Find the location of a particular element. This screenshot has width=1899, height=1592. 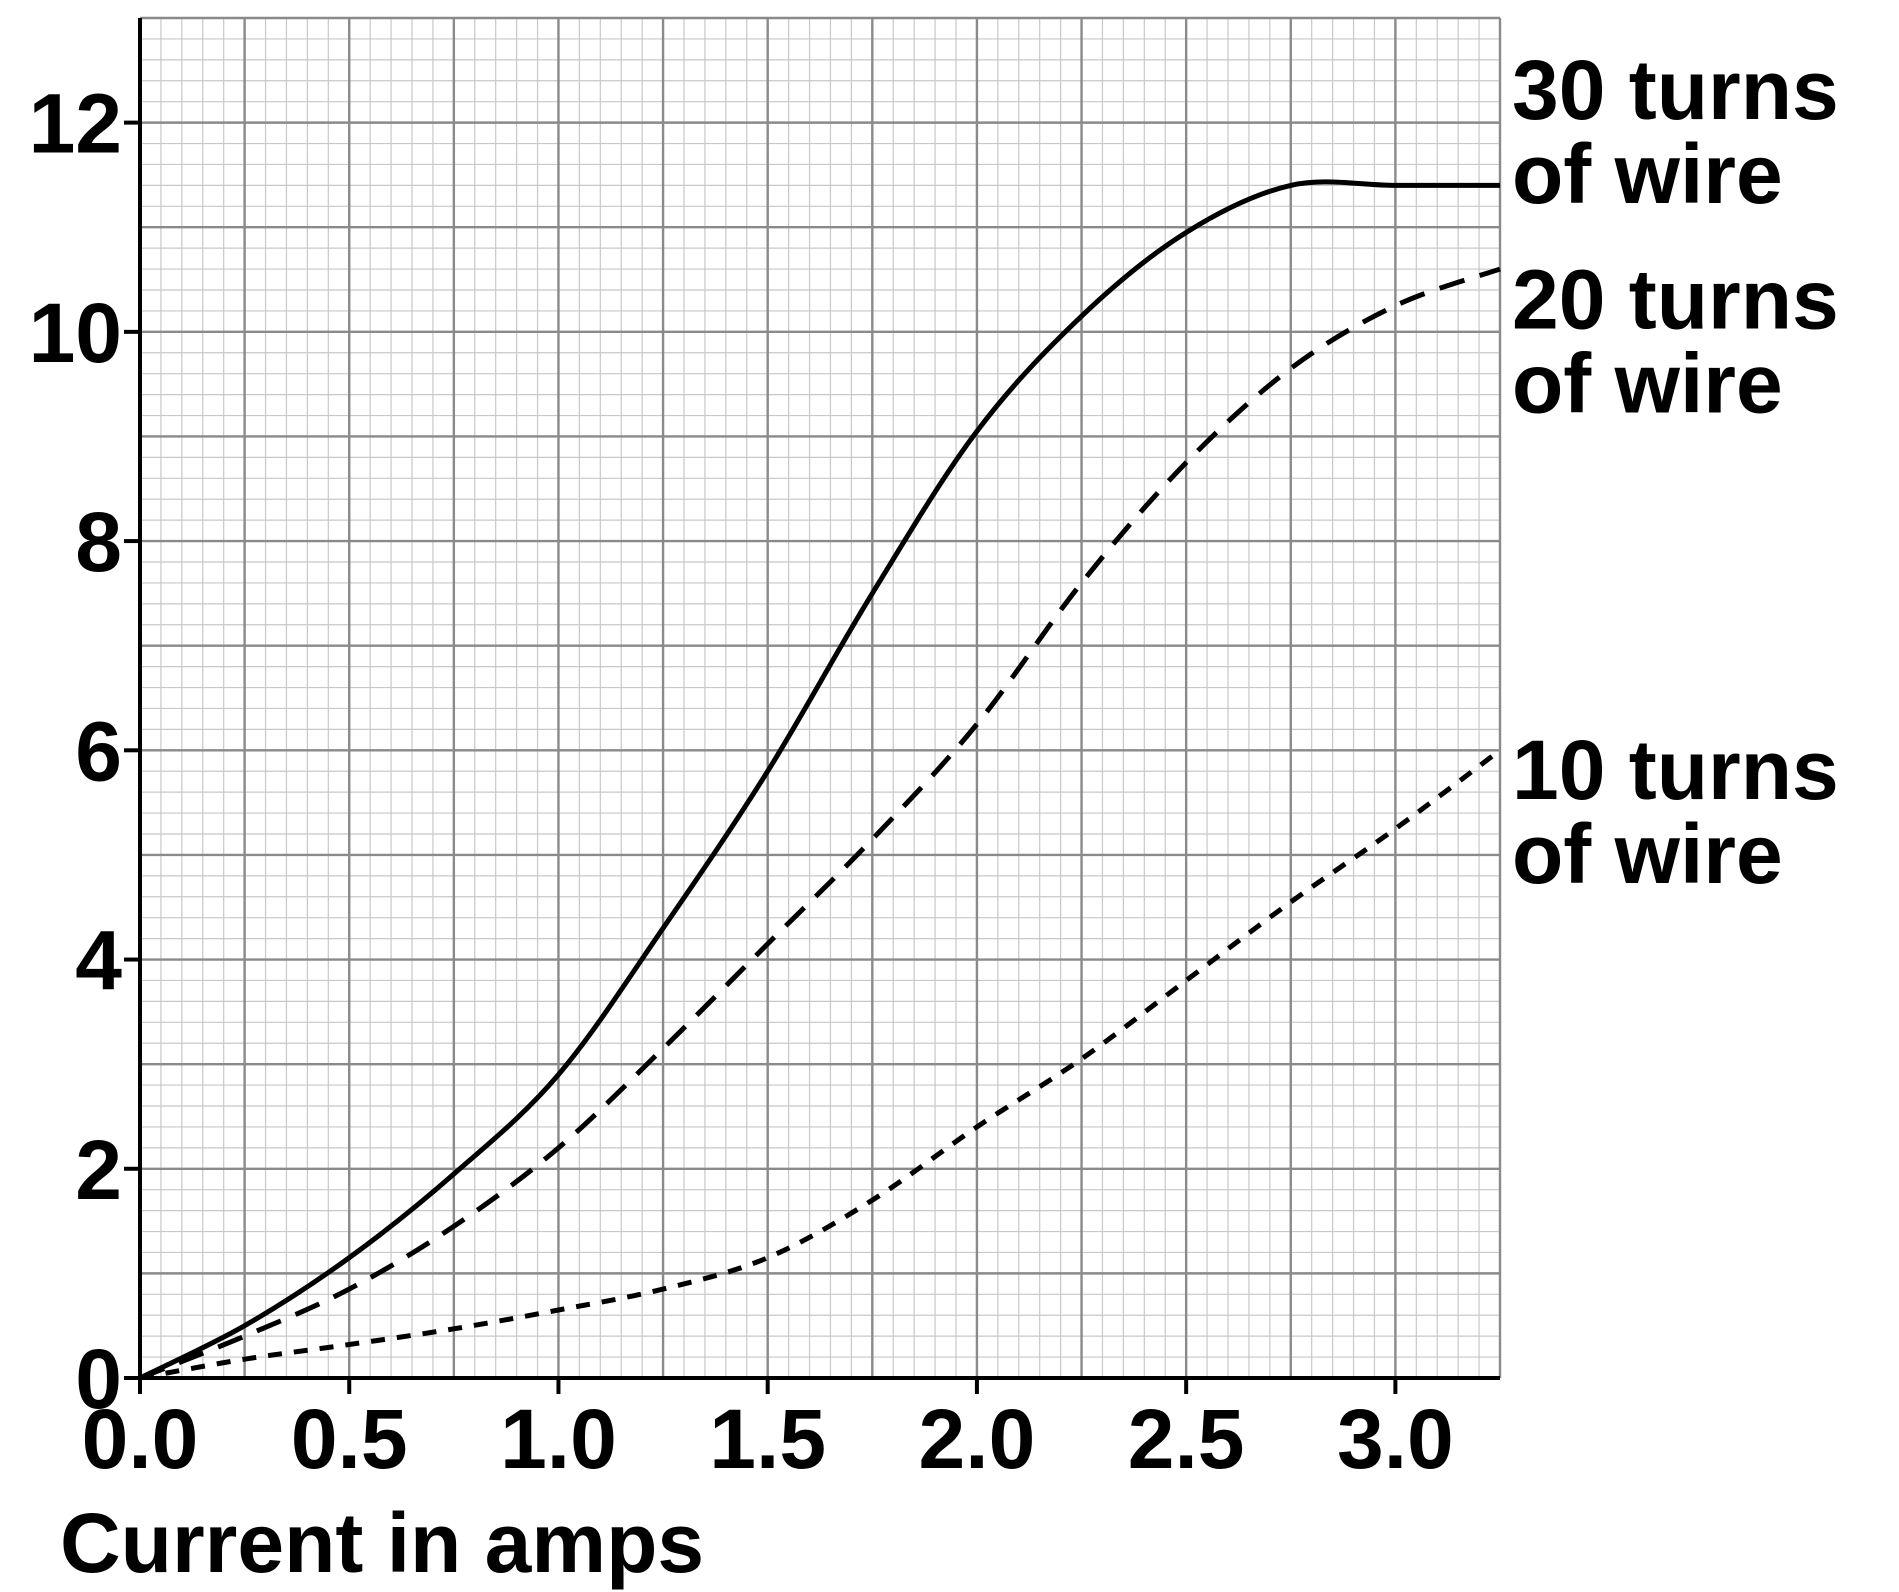

y-tick-label: 12 is located at coordinates (75, 124).